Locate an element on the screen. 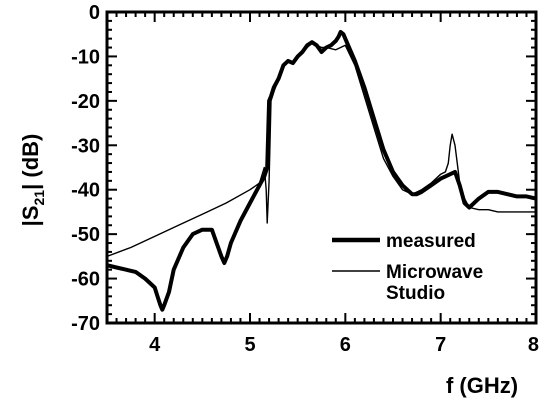  x-tick-label-4: 4 is located at coordinates (155, 345).